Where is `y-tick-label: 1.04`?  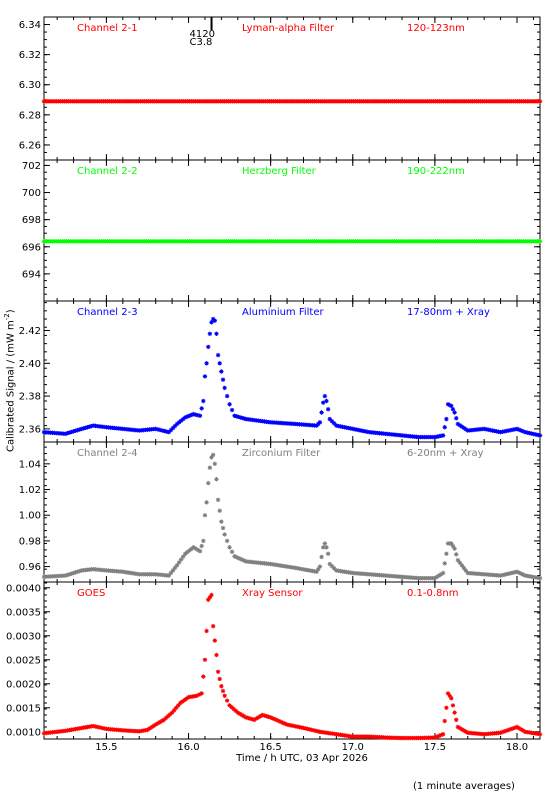 y-tick-label: 1.04 is located at coordinates (30, 464).